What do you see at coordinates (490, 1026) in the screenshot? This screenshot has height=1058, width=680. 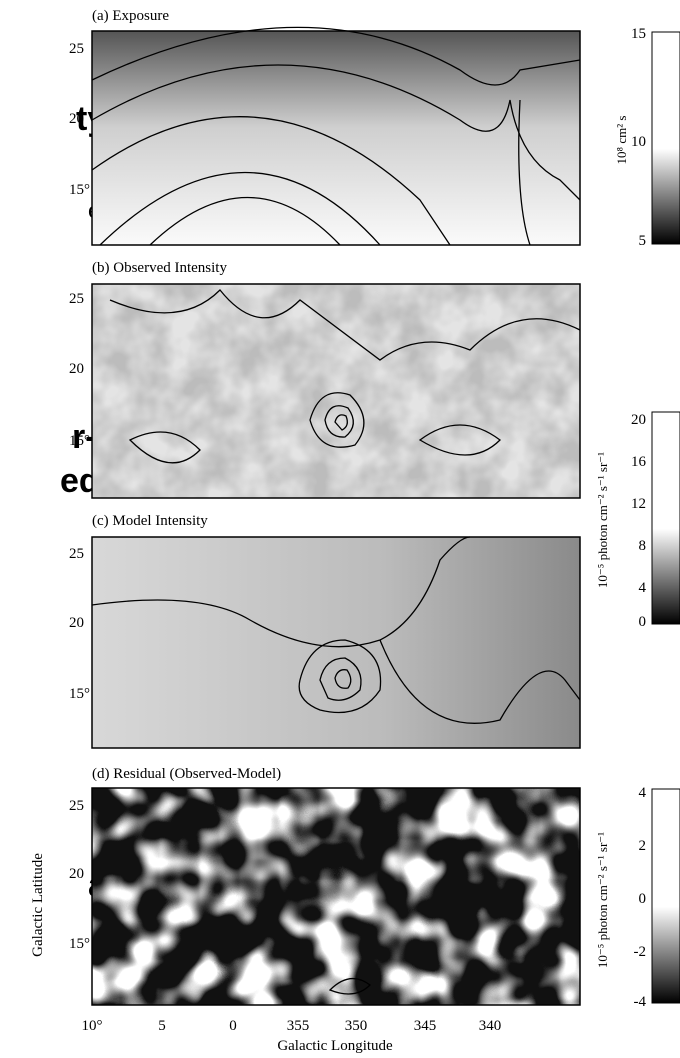 I see `x-tick-label: 340` at bounding box center [490, 1026].